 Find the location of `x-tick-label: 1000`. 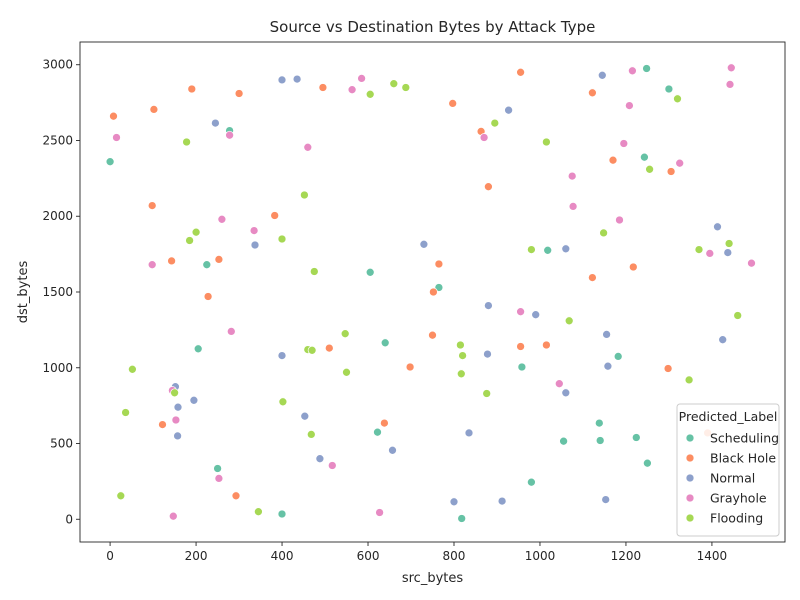

x-tick-label: 1000 is located at coordinates (540, 556).